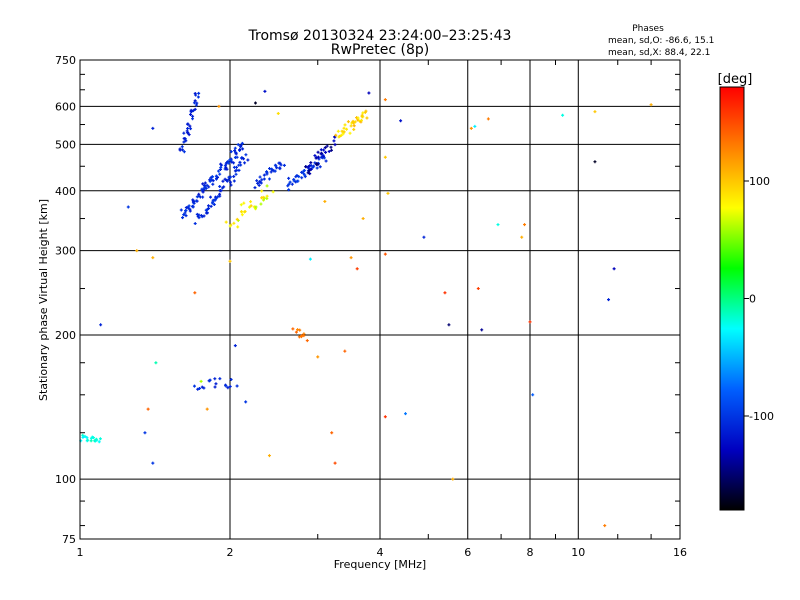 Image resolution: width=800 pixels, height=600 pixels. Describe the element at coordinates (65, 251) in the screenshot. I see `y-tick-label: 300` at that location.